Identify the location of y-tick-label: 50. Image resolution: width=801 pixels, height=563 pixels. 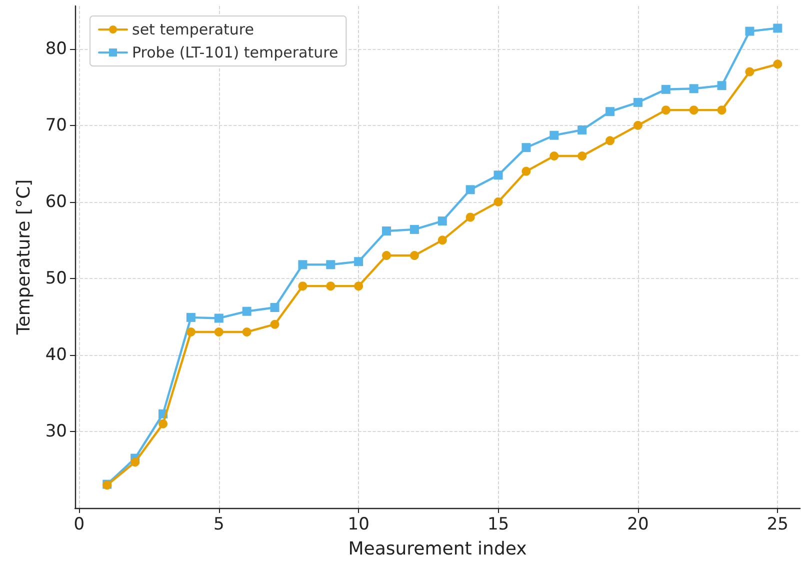
(56, 278).